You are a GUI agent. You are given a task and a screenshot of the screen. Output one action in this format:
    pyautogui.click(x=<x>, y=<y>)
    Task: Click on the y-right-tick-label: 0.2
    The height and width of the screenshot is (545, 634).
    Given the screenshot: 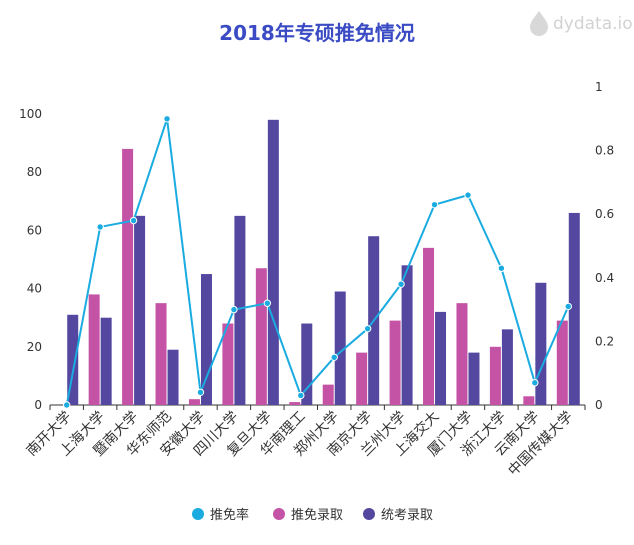 What is the action you would take?
    pyautogui.click(x=604, y=341)
    